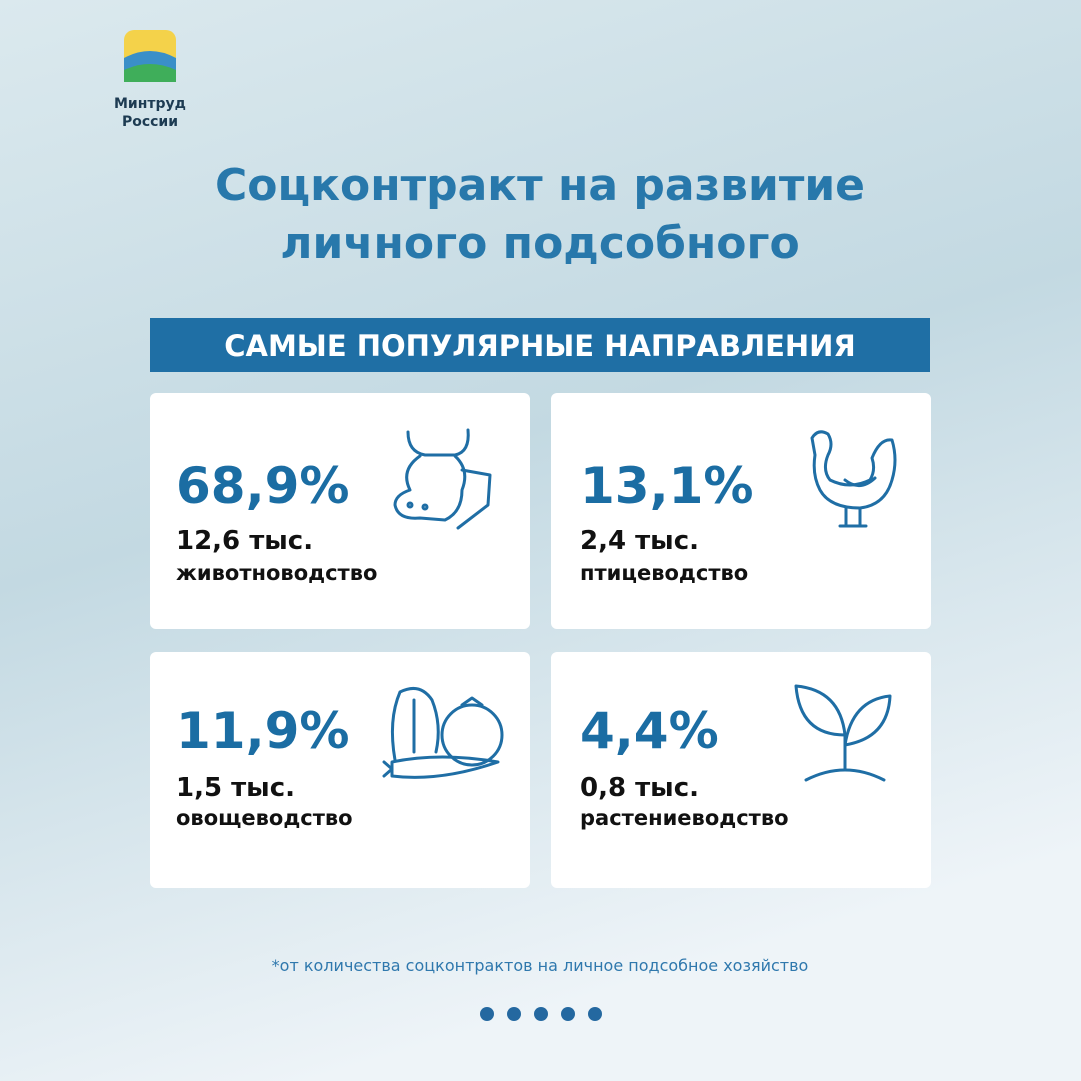 This screenshot has width=1081, height=1081. What do you see at coordinates (264, 818) in the screenshot?
I see `card-label: овощеводство` at bounding box center [264, 818].